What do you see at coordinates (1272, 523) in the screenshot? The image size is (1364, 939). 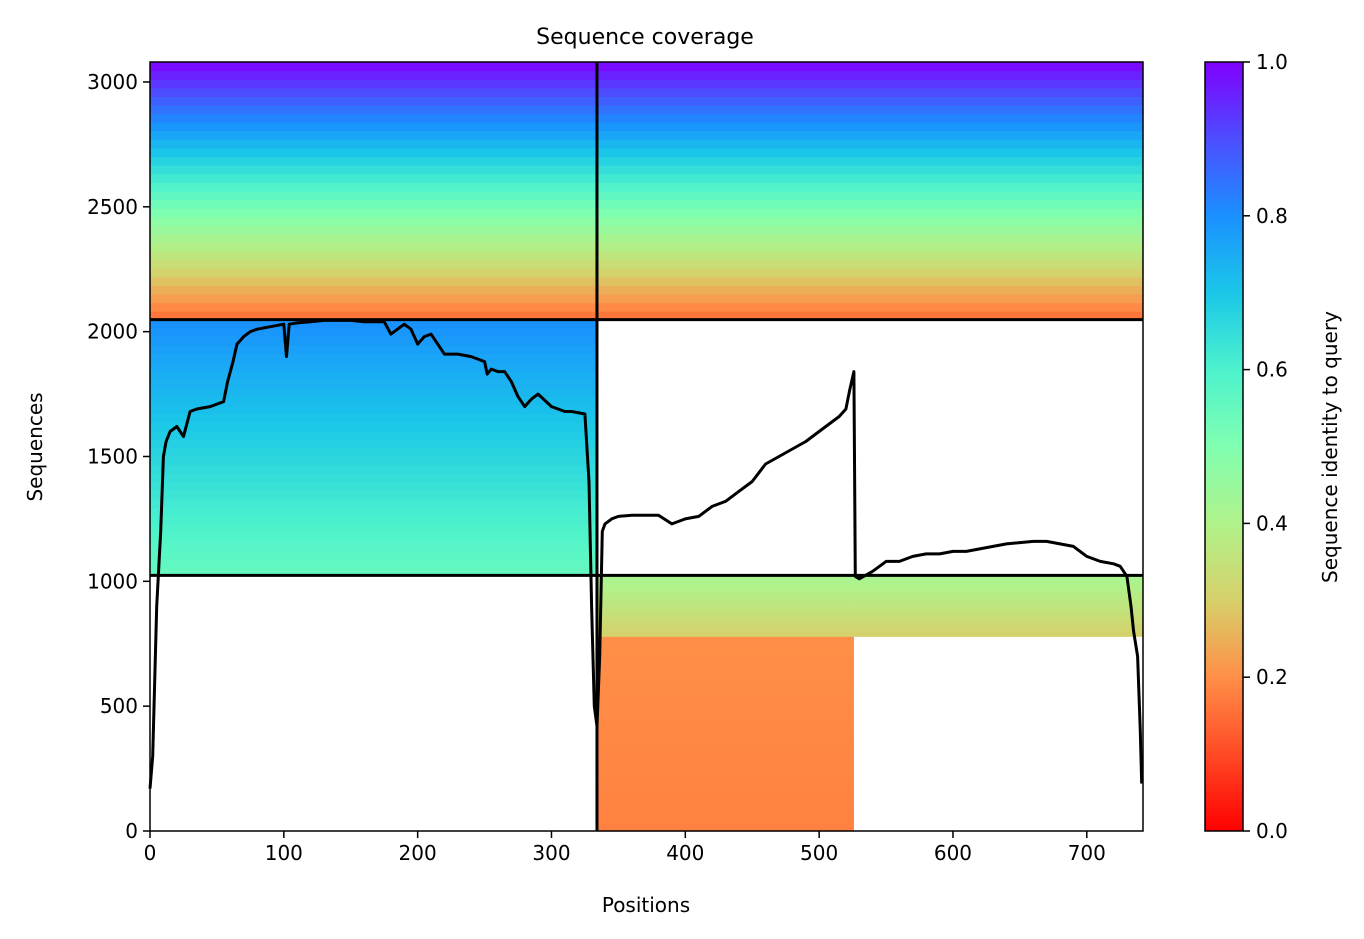 I see `colorbar-tick-label: 0.4` at bounding box center [1272, 523].